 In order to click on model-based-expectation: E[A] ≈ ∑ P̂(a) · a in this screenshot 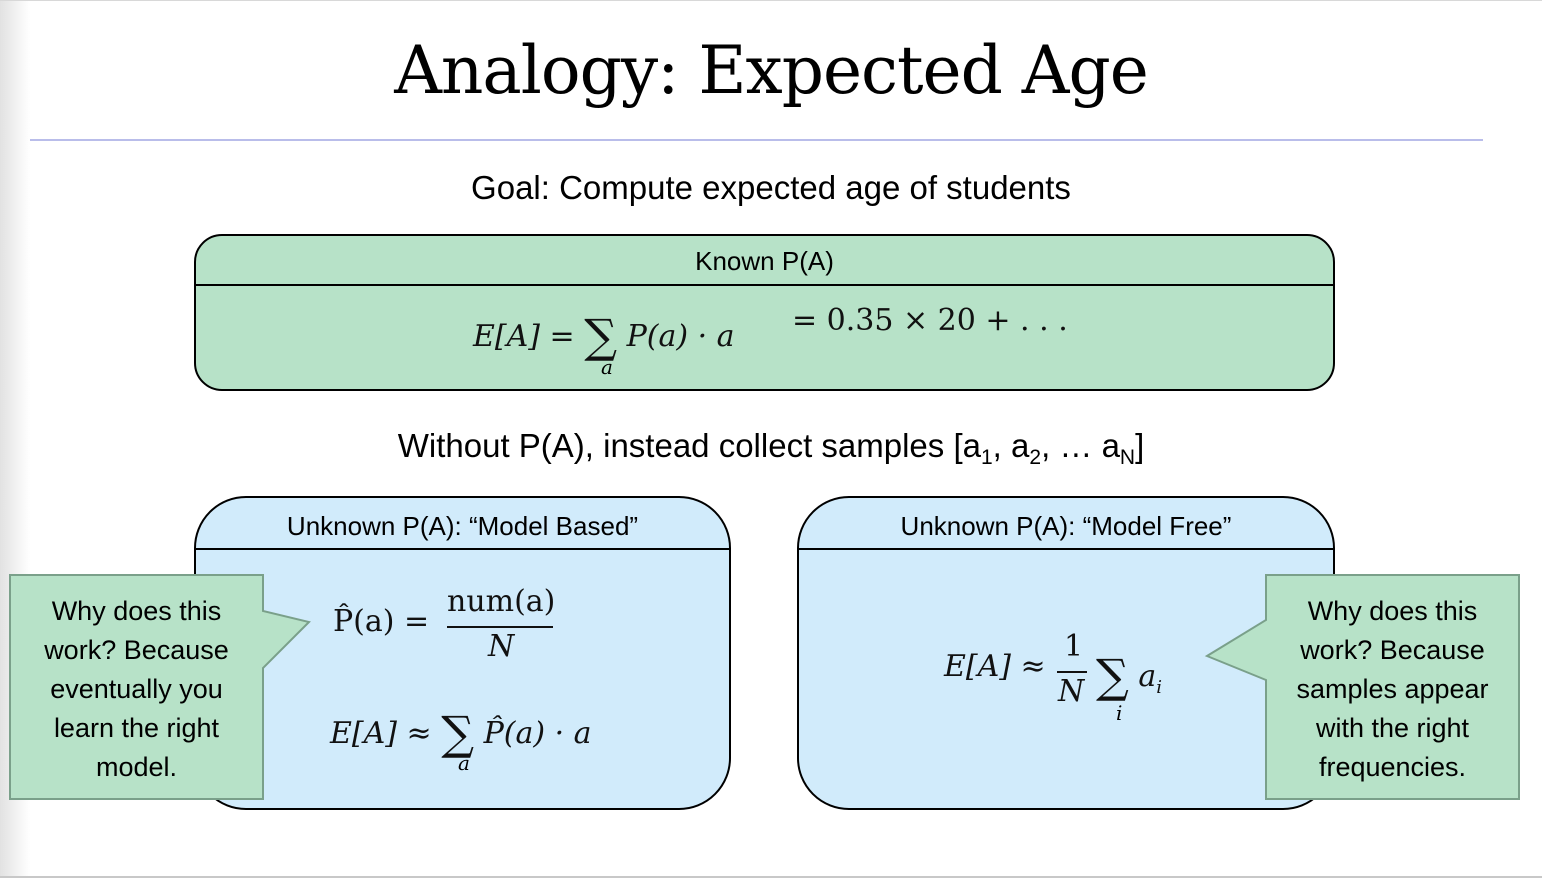, I will do `click(461, 730)`.